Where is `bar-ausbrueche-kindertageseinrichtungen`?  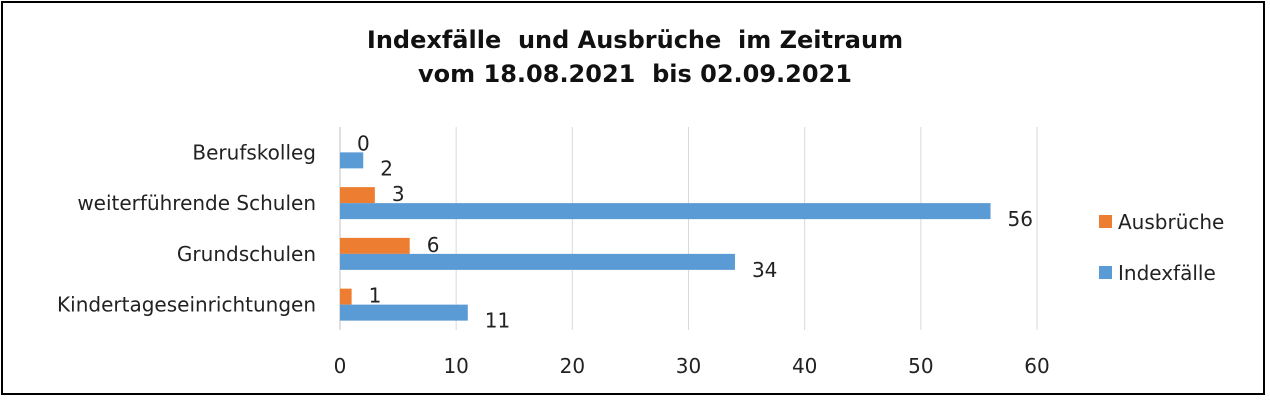 bar-ausbrueche-kindertageseinrichtungen is located at coordinates (346, 296).